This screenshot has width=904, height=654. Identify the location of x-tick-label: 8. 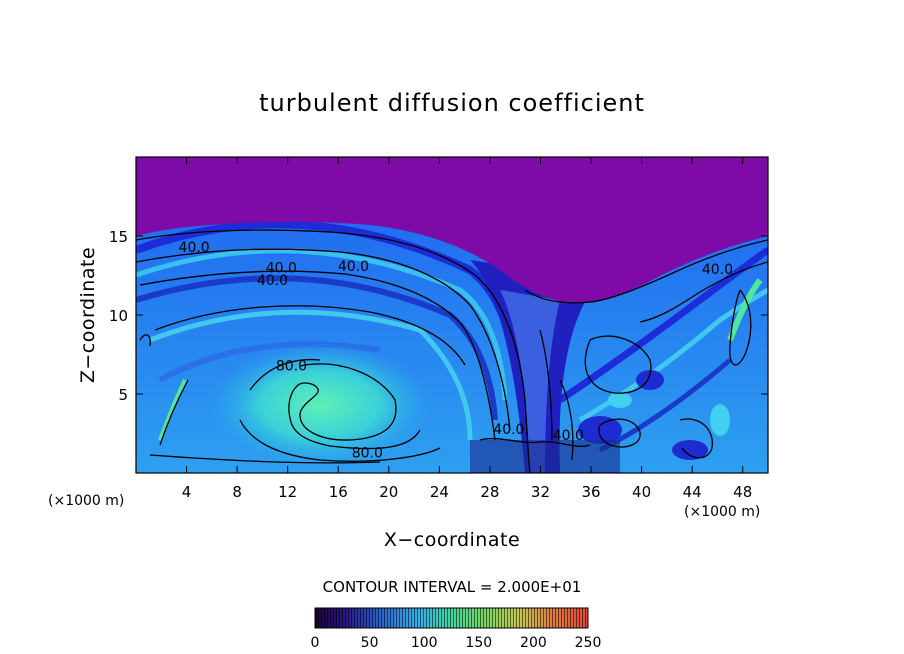
(237, 492).